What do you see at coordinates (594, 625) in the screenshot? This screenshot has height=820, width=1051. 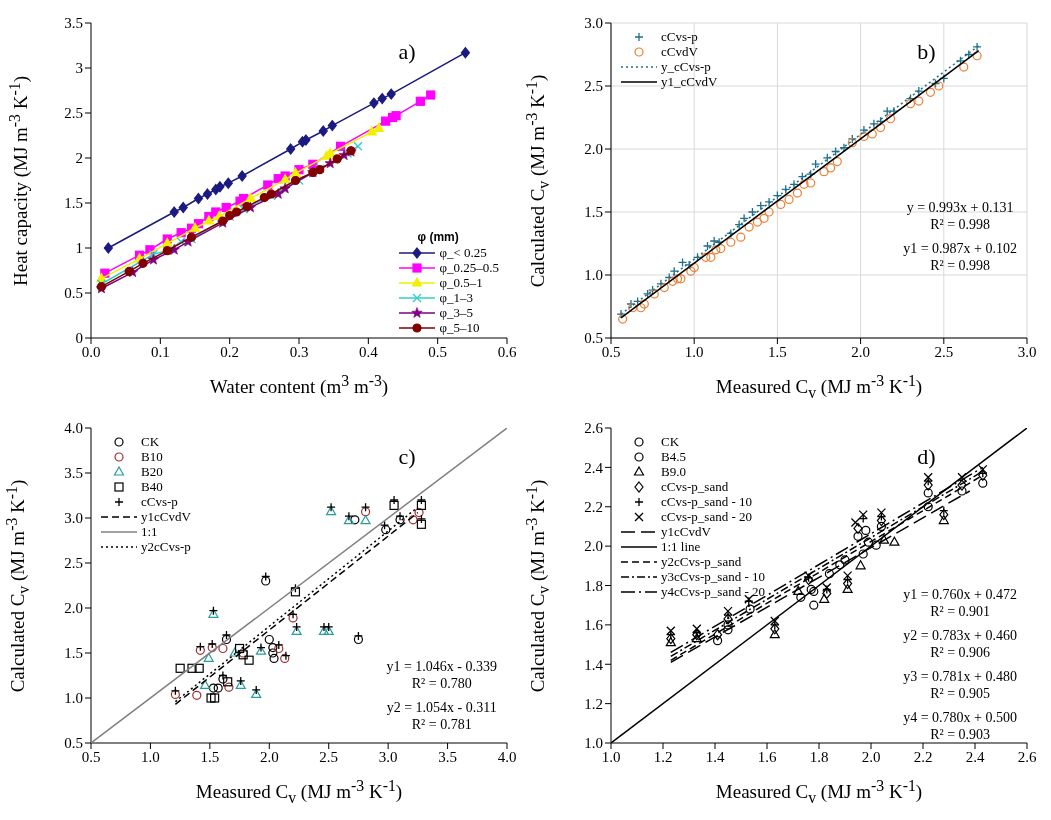 I see `y-tick-label: 1.6` at bounding box center [594, 625].